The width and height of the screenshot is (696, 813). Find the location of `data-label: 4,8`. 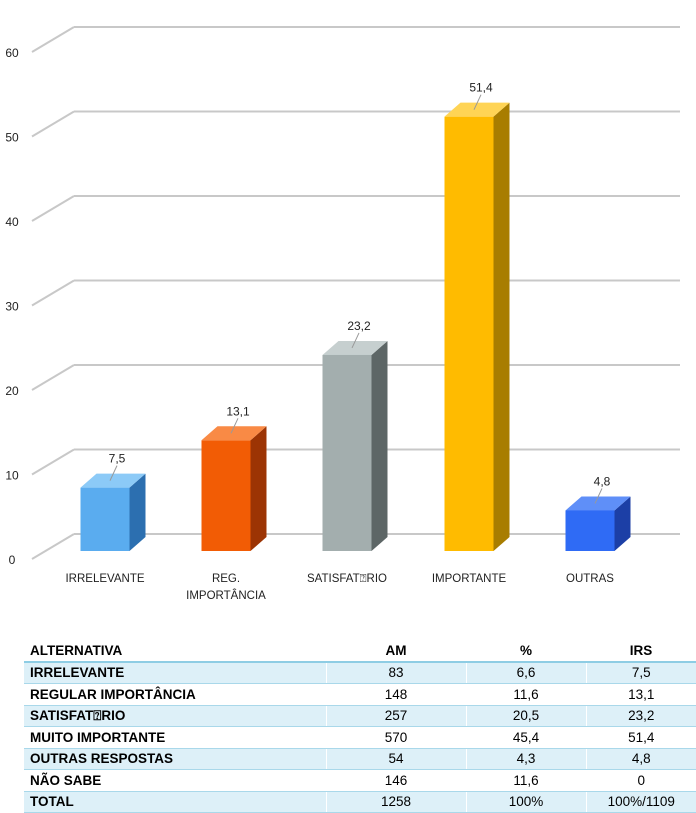

data-label: 4,8 is located at coordinates (602, 481).